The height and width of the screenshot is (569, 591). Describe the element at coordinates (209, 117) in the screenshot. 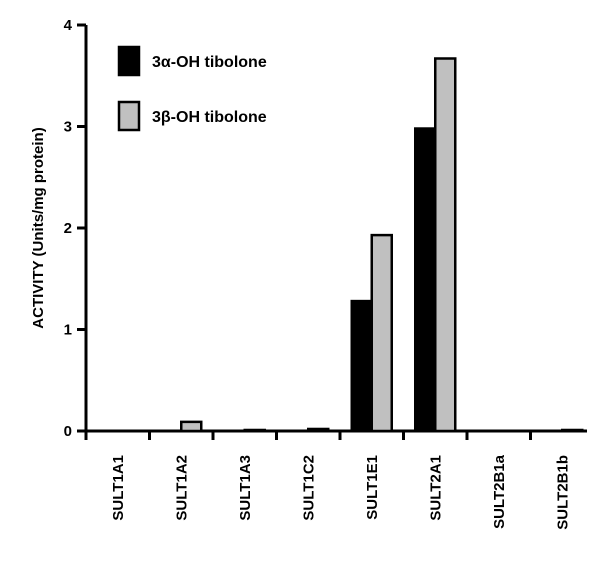

I see `legend-label-beta: 3β-OH tibolone` at that location.